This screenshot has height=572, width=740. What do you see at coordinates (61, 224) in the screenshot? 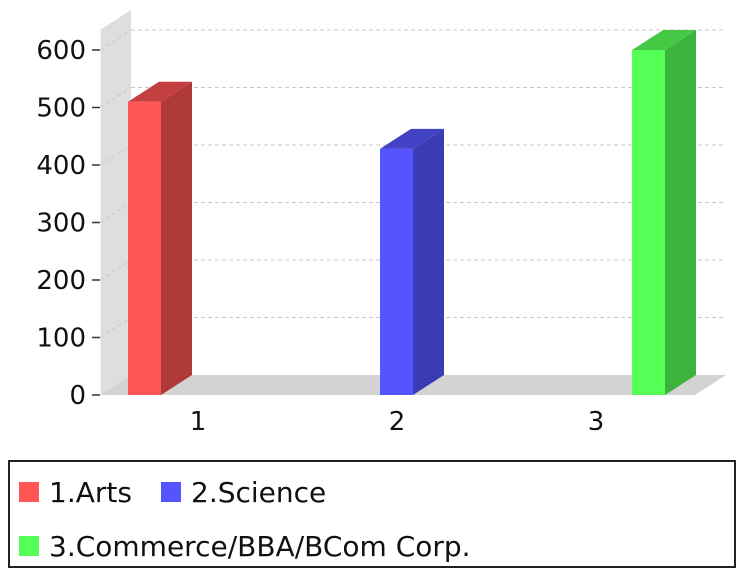
I see `y-tick-label: 300` at bounding box center [61, 224].